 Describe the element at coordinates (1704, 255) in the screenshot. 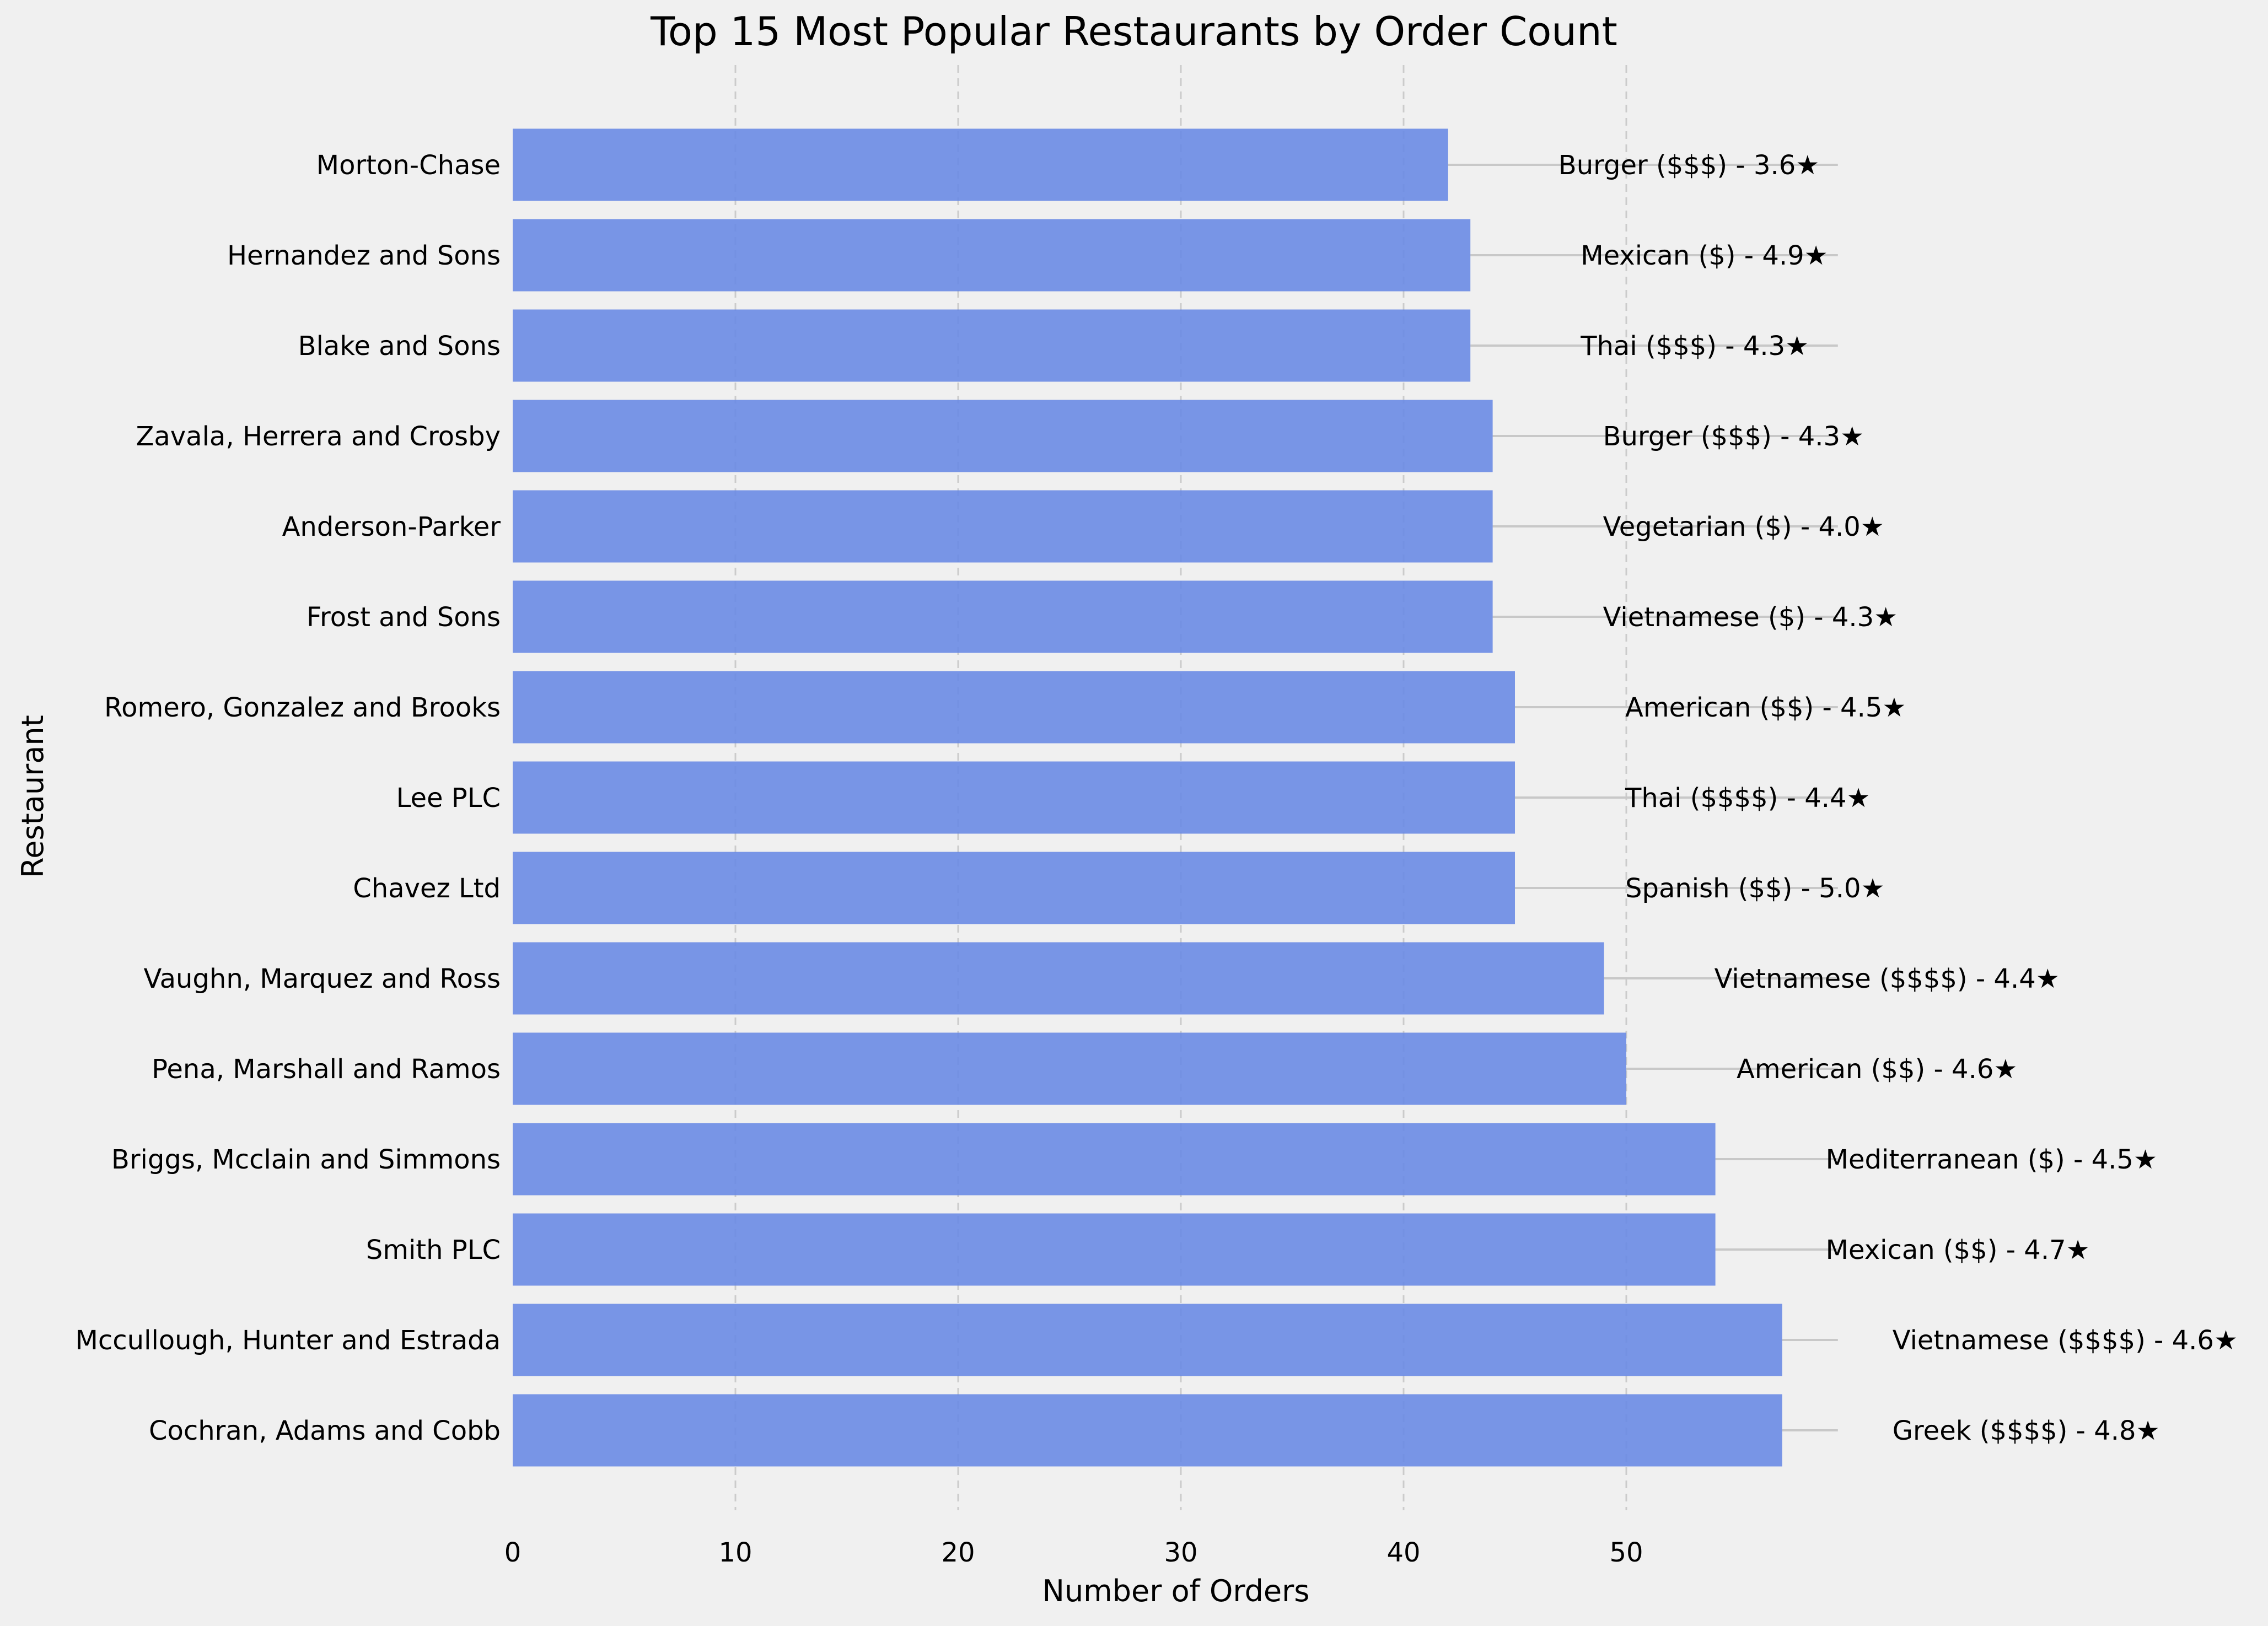

I see `bar-annotation: Mexican ($) - 4.9★` at that location.